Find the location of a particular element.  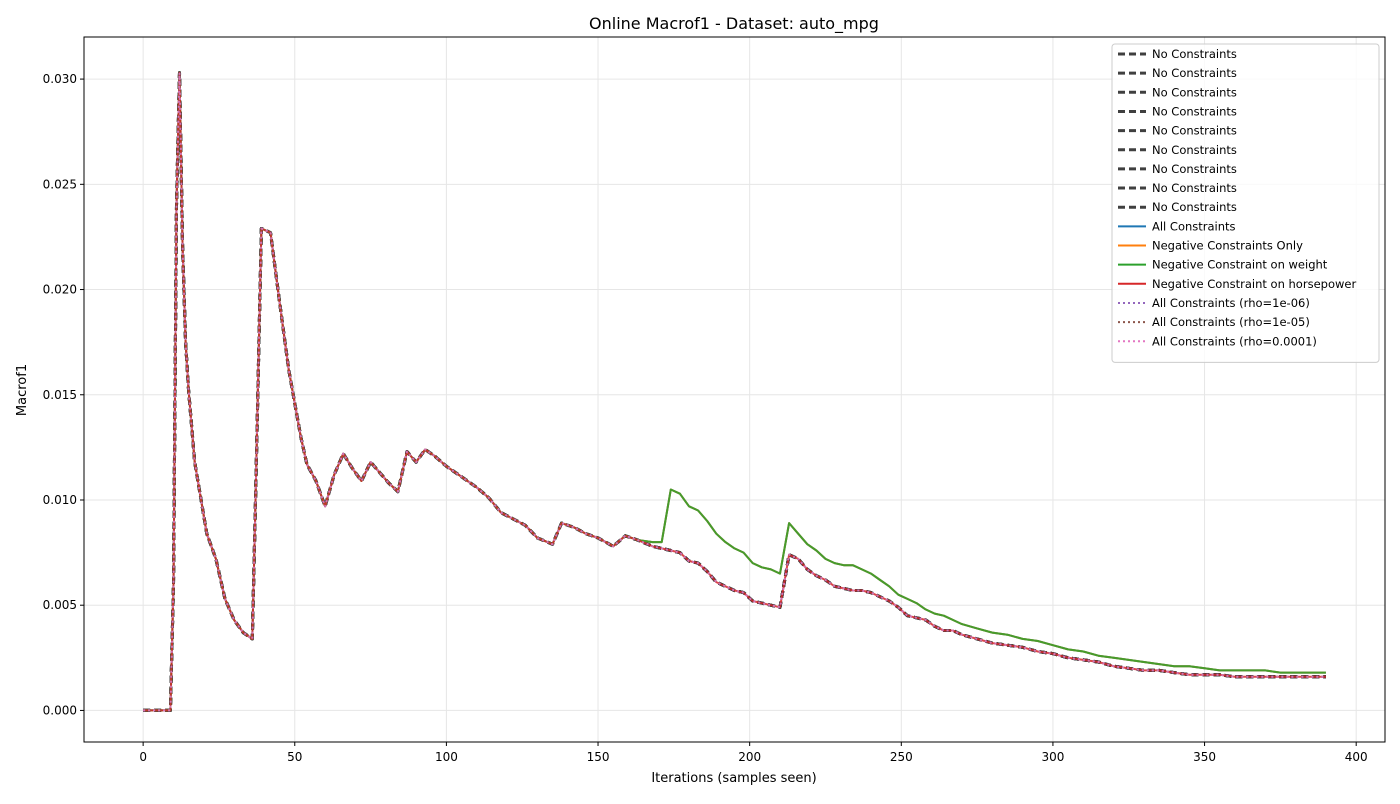

y-tick-label: 0.025 is located at coordinates (60, 184).